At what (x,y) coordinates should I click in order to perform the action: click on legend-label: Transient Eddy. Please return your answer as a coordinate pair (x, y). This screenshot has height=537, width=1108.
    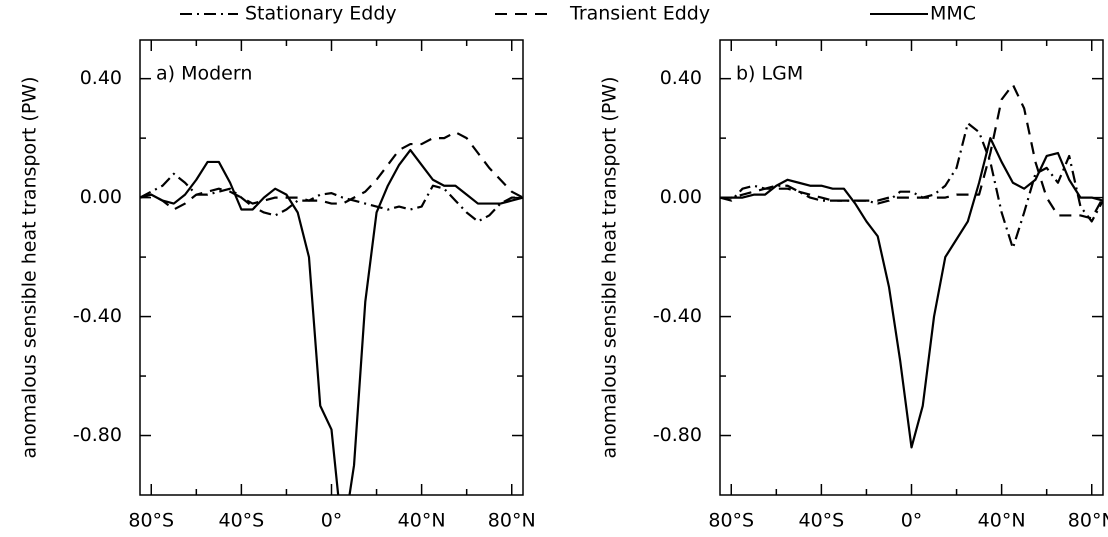
    Looking at the image, I should click on (639, 14).